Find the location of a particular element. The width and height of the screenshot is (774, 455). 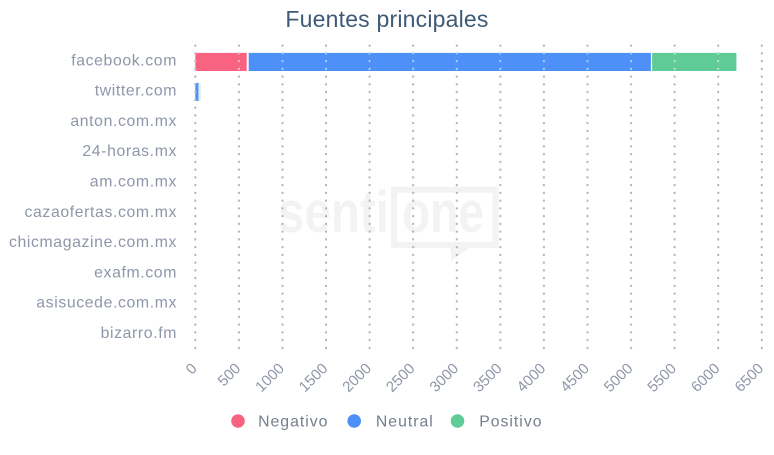

svg-text: asisucede.com.mx is located at coordinates (106, 303).